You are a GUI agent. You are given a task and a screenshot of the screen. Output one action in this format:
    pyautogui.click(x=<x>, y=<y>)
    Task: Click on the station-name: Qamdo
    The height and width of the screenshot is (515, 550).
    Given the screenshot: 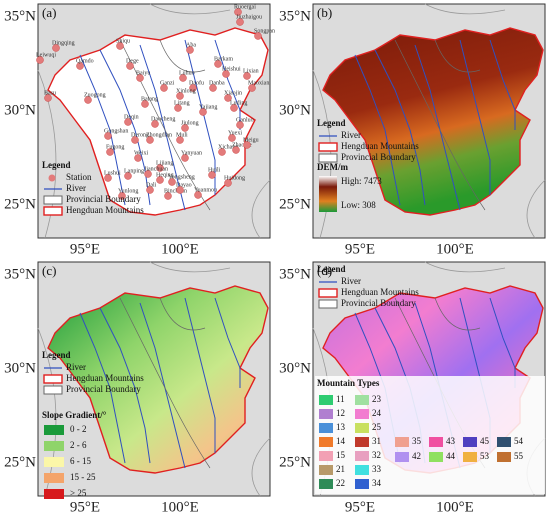 What is the action you would take?
    pyautogui.click(x=85, y=61)
    